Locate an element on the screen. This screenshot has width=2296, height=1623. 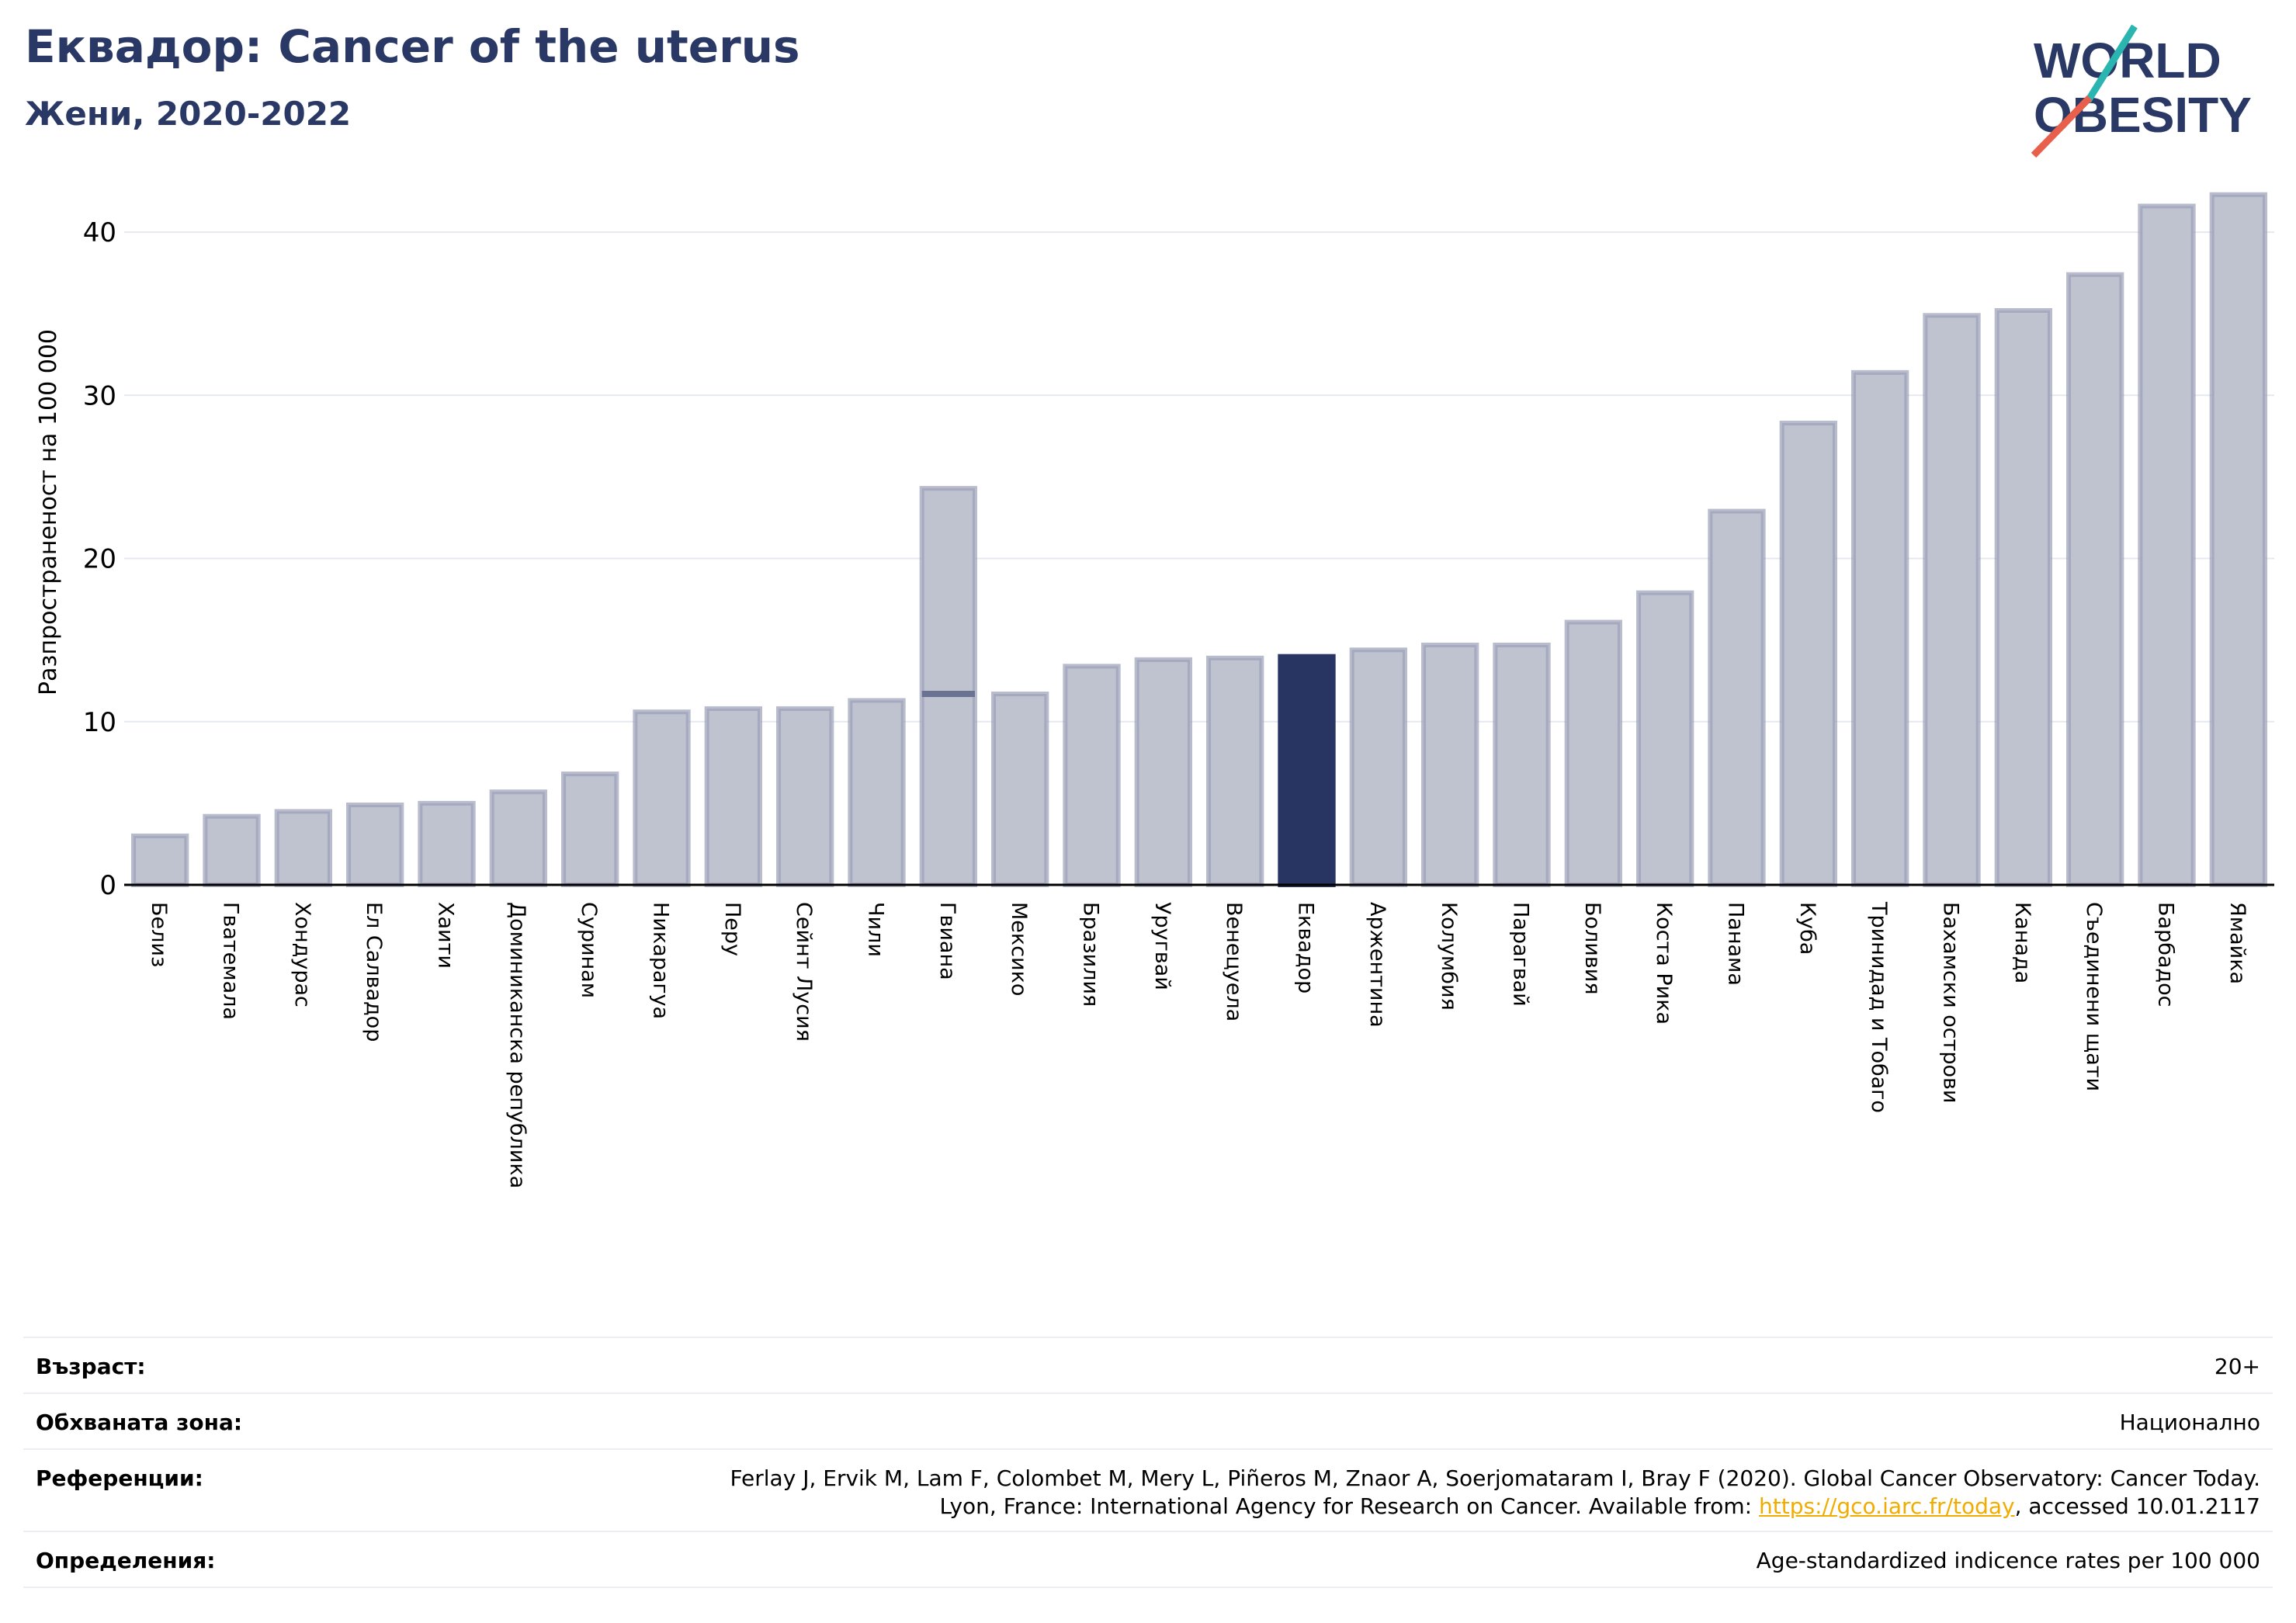
x-tick-label: Барбадос is located at coordinates (2166, 954).